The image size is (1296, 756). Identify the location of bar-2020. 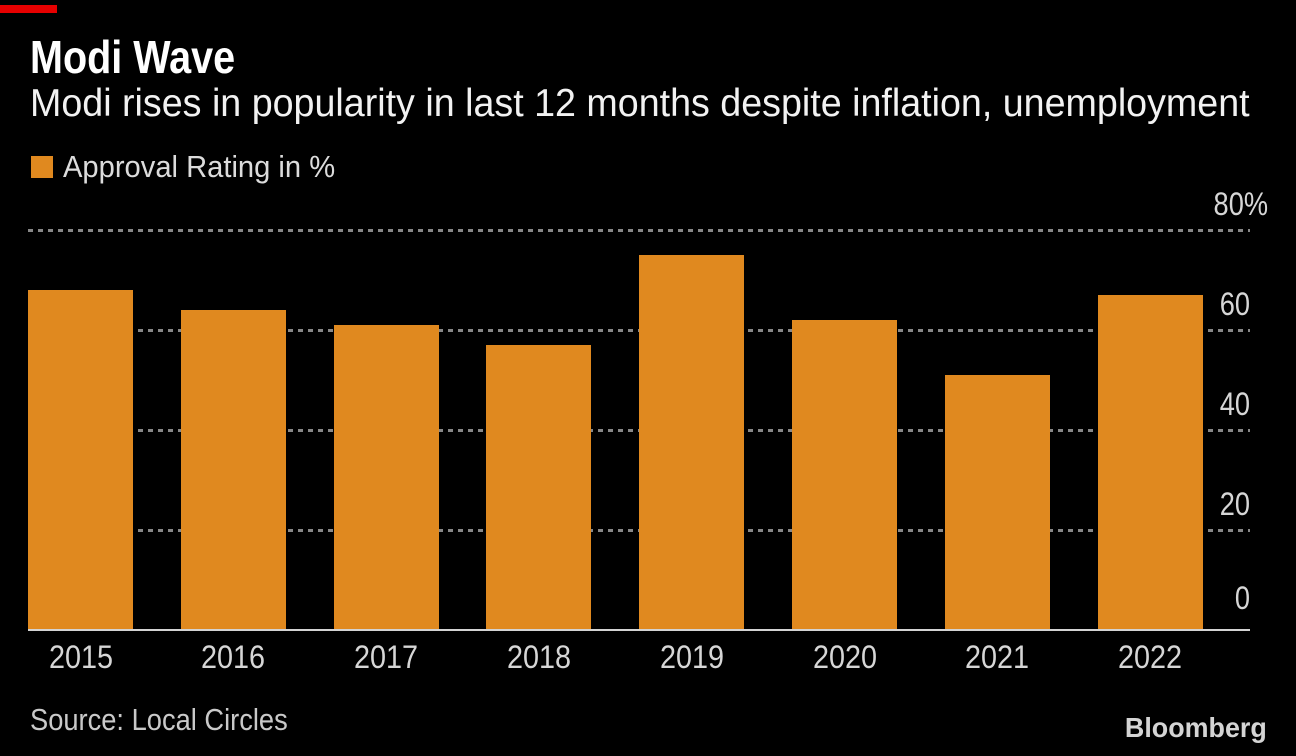
(844, 475).